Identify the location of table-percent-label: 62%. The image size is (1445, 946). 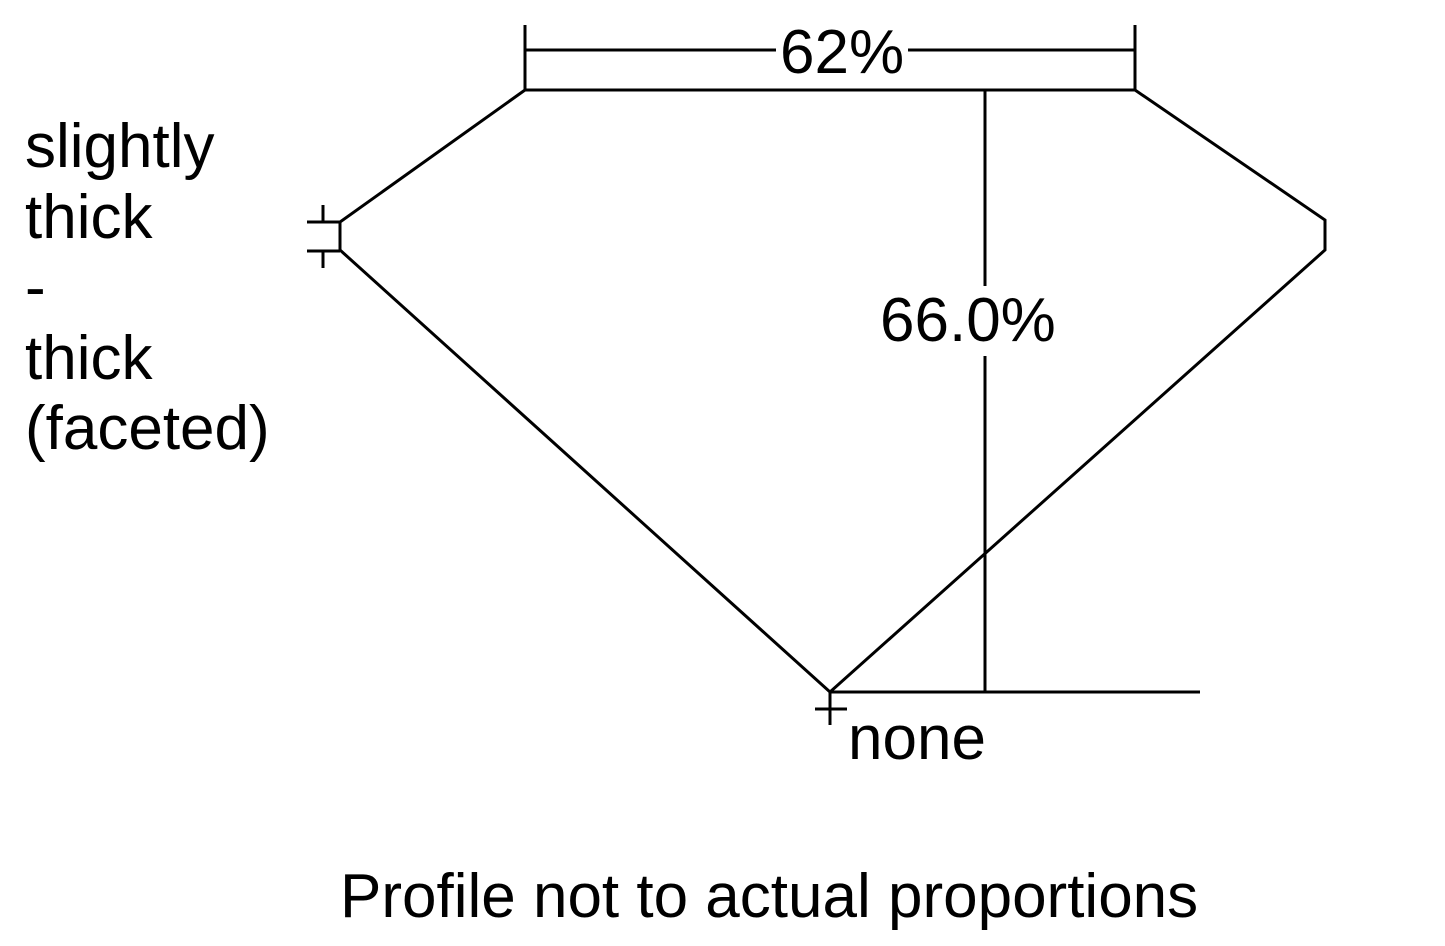
(842, 53).